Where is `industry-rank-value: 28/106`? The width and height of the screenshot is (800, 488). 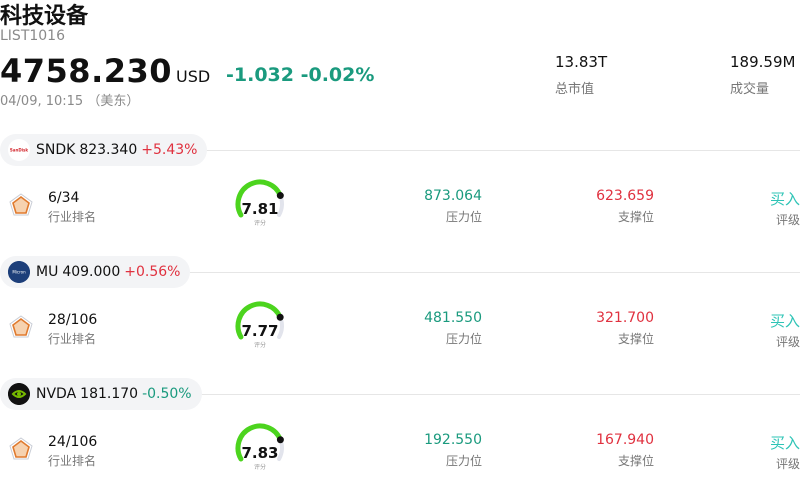
industry-rank-value: 28/106 is located at coordinates (73, 320).